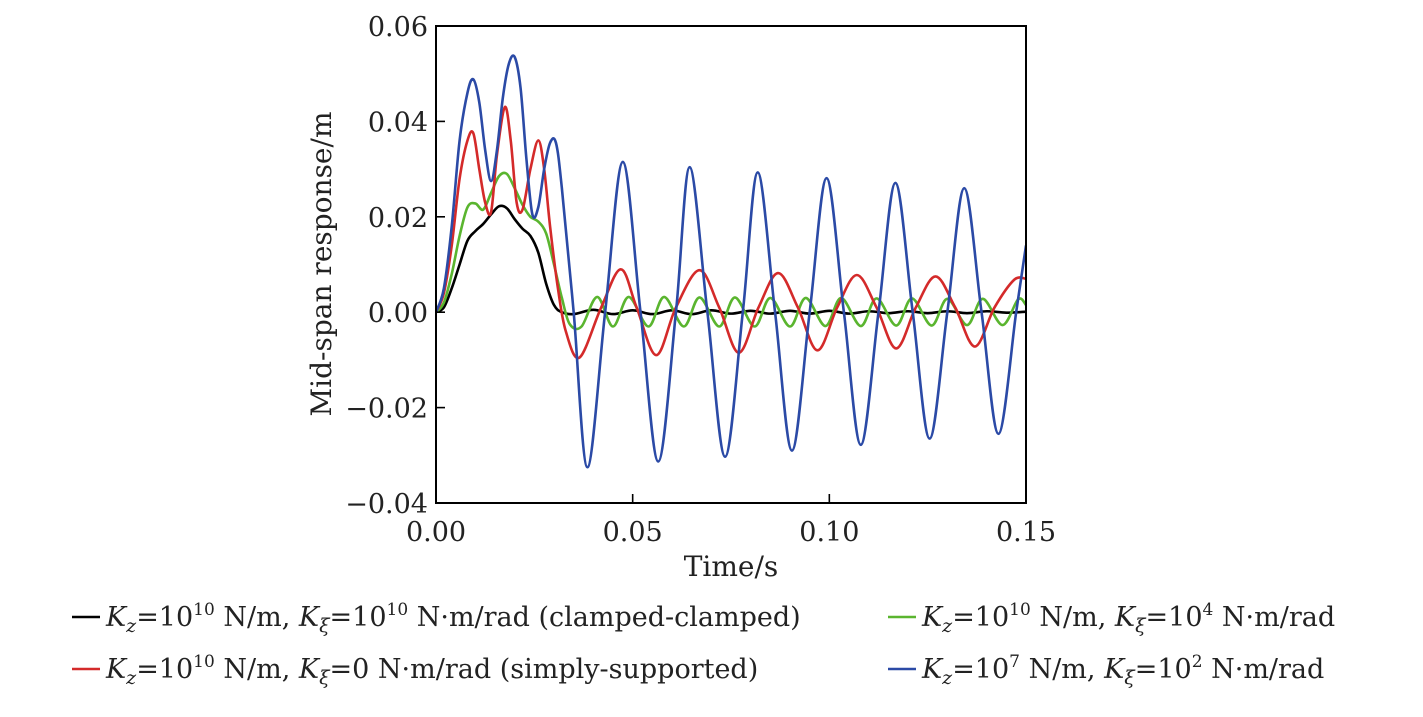  What do you see at coordinates (731, 566) in the screenshot?
I see `x-axis-title: Time/s` at bounding box center [731, 566].